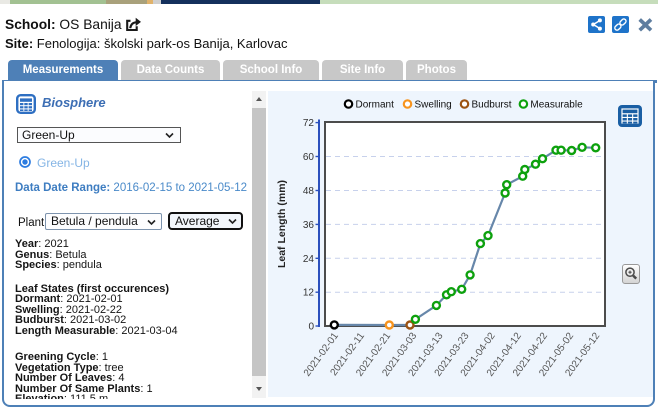  I want to click on svg-text: 12, so click(309, 293).